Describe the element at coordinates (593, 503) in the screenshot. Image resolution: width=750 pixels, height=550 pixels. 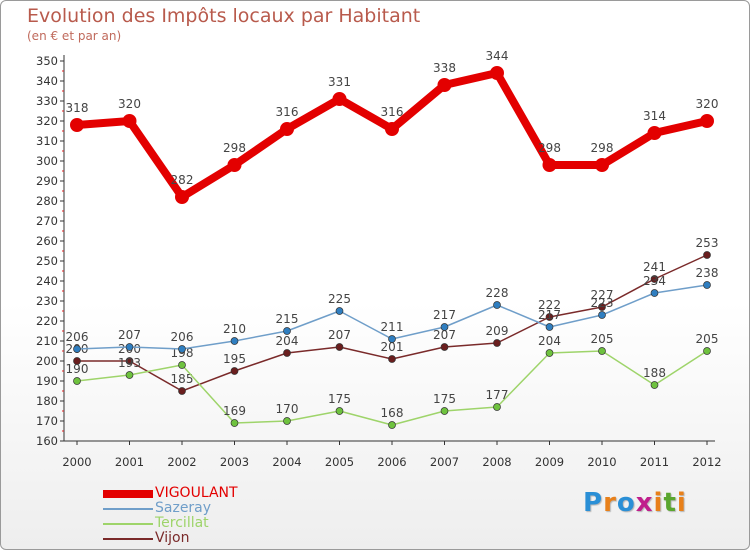
I see `logo-letter: P` at that location.